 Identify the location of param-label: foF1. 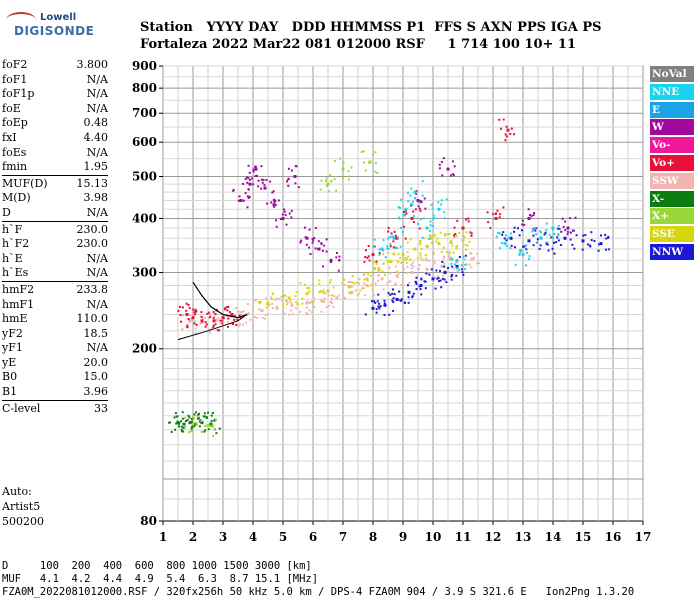
(15, 79).